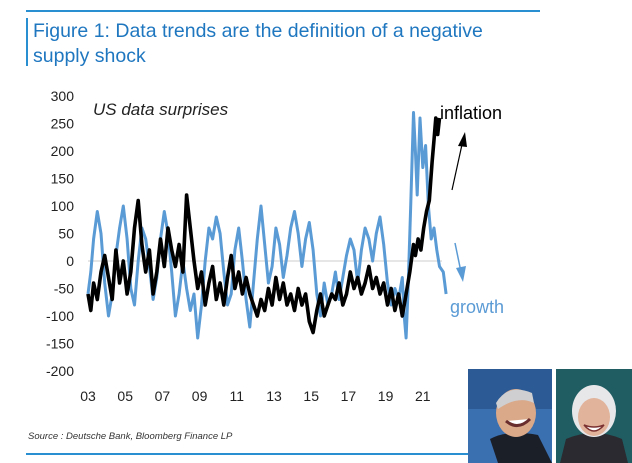 The image size is (632, 463). I want to click on y-tick-label: 100, so click(63, 206).